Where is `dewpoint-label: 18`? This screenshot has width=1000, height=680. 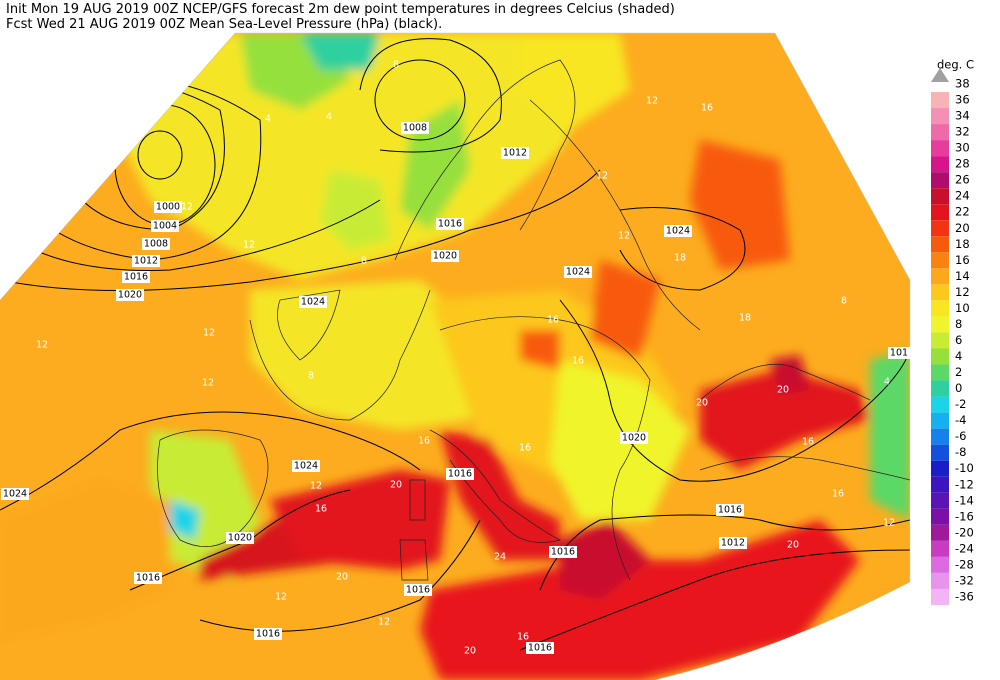
dewpoint-label: 18 is located at coordinates (745, 318).